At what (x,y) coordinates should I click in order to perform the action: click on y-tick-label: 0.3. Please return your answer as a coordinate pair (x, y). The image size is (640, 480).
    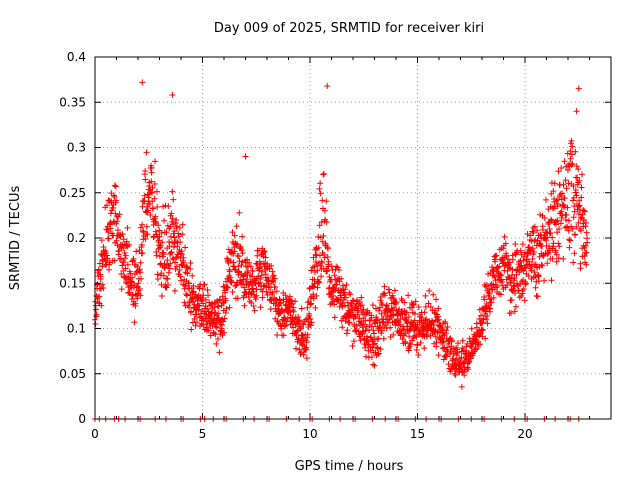
    Looking at the image, I should click on (76, 148).